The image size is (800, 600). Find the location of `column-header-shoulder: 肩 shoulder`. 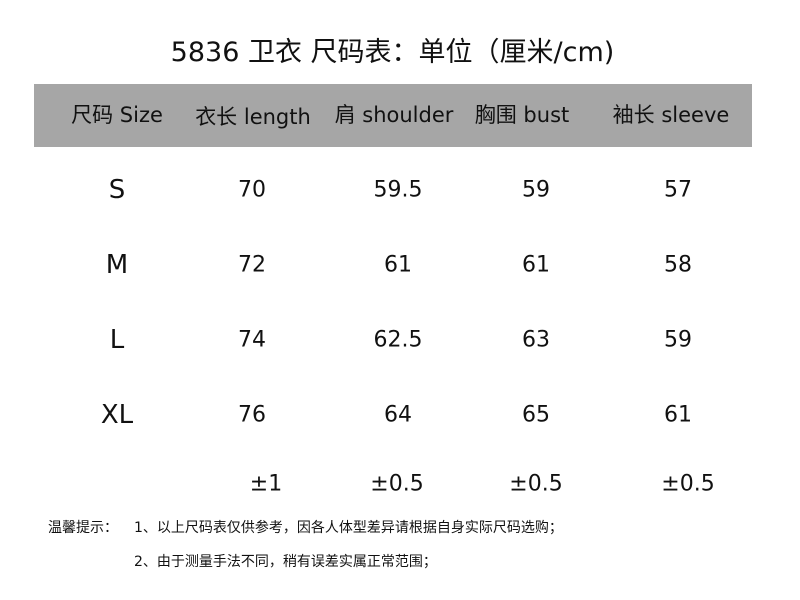

column-header-shoulder: 肩 shoulder is located at coordinates (394, 115).